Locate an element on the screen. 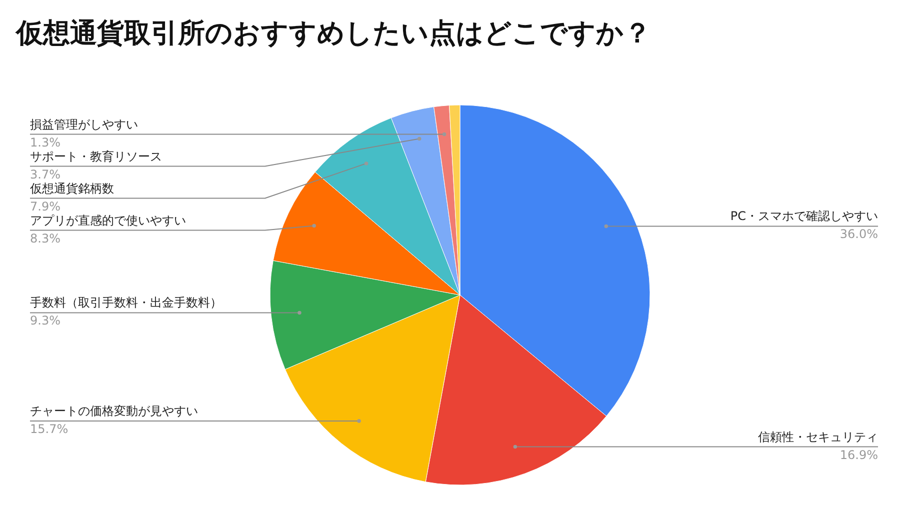  slice-label: 仮想通貨銘柄数 is located at coordinates (71, 188).